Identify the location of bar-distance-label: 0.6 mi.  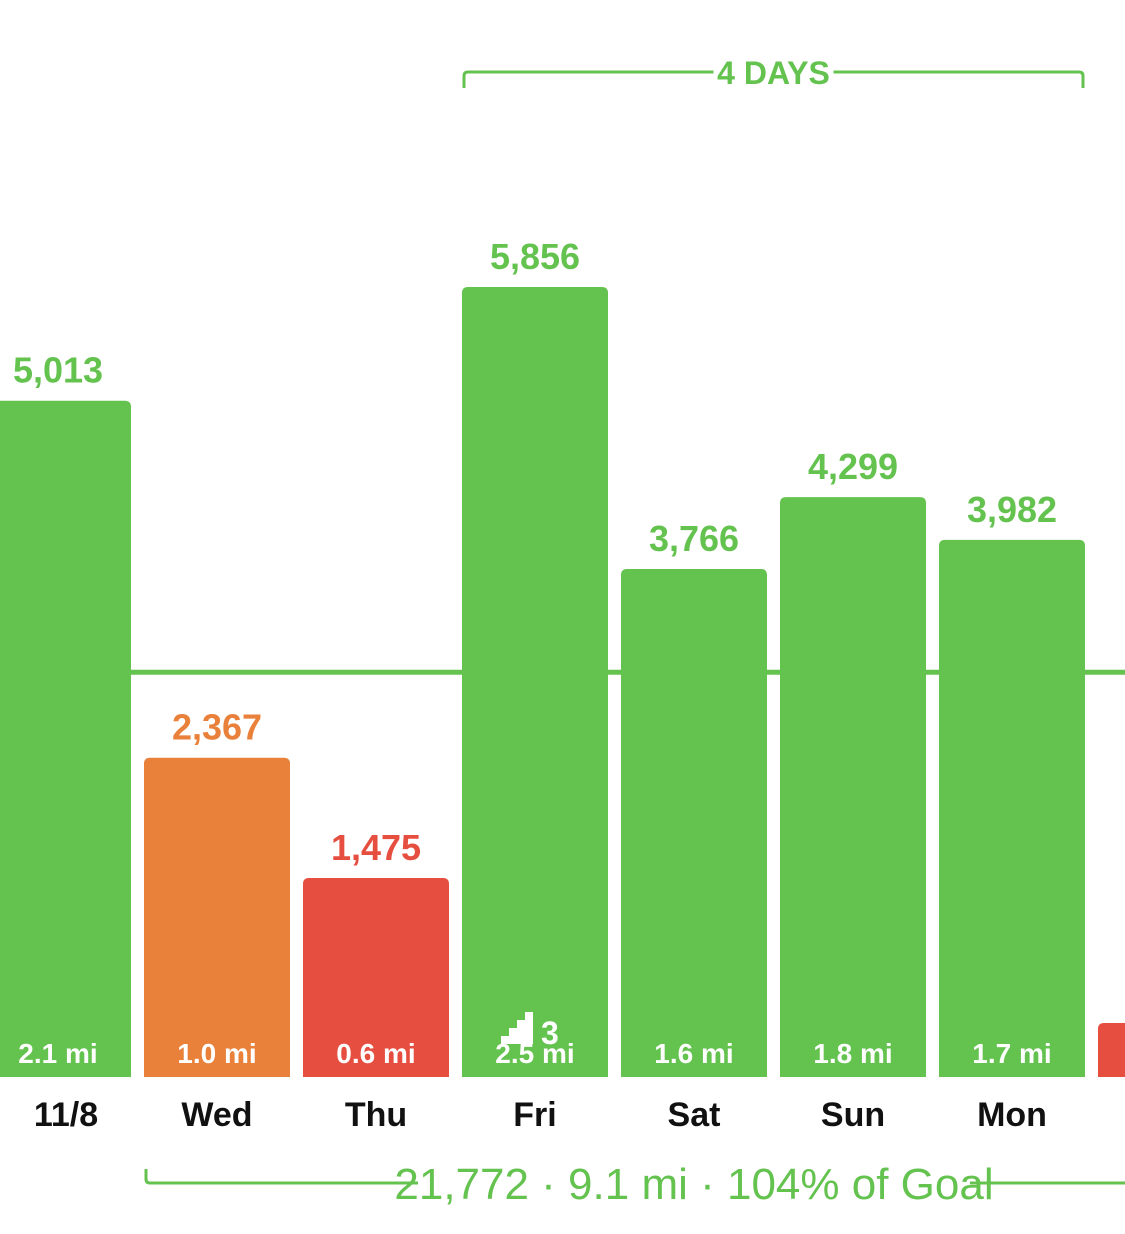
(375, 1053).